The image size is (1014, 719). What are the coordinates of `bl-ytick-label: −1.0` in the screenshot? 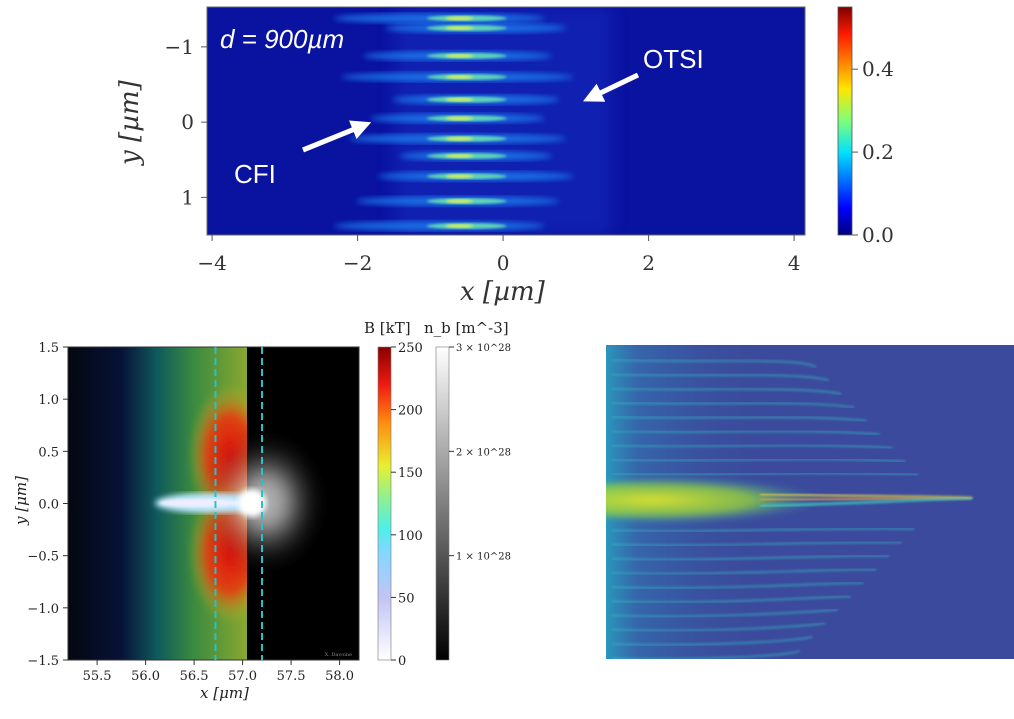 It's located at (43, 609).